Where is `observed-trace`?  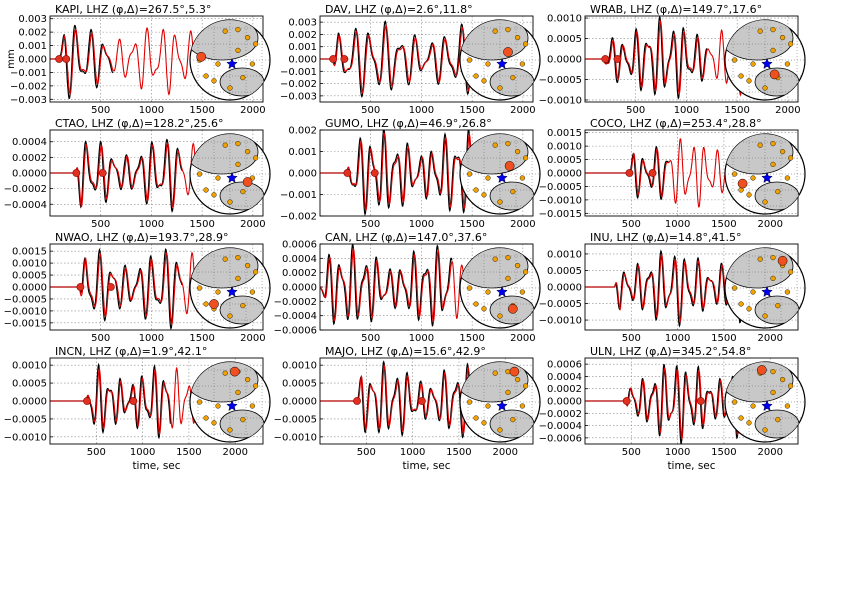
observed-trace is located at coordinates (396, 59).